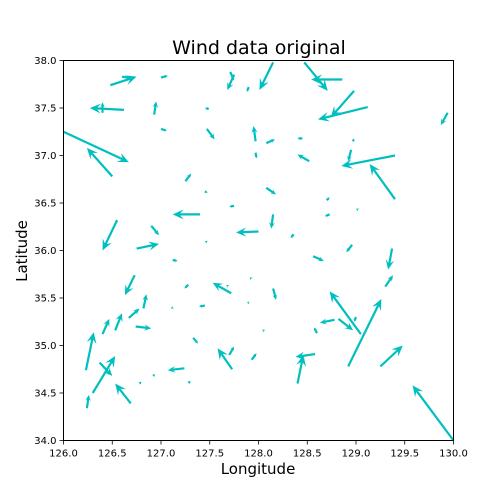  I want to click on x-tick-label: 126.0, so click(63, 454).